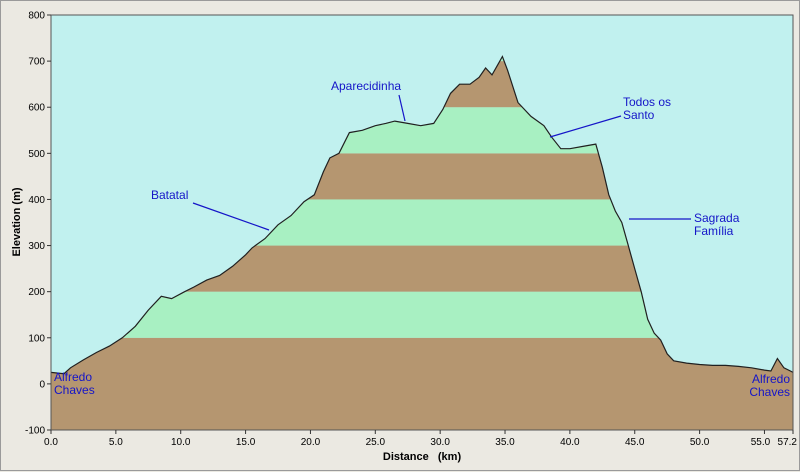 The image size is (800, 472). What do you see at coordinates (366, 86) in the screenshot?
I see `annotation-label: Aparecidinha` at bounding box center [366, 86].